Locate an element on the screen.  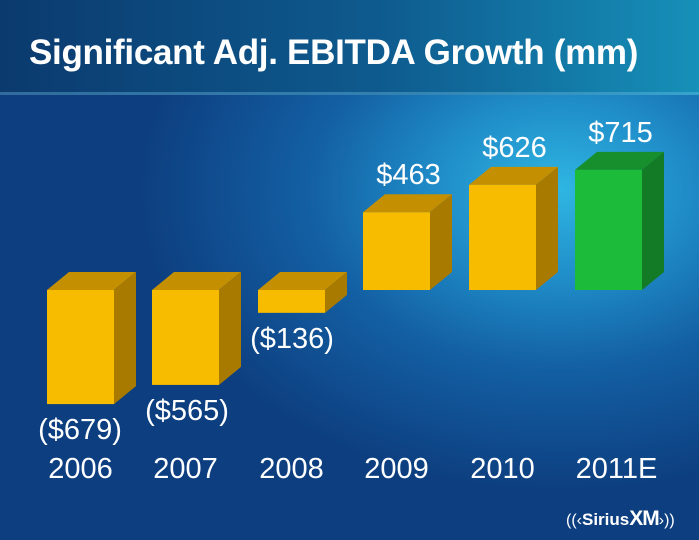
data-label: $715 is located at coordinates (620, 133).